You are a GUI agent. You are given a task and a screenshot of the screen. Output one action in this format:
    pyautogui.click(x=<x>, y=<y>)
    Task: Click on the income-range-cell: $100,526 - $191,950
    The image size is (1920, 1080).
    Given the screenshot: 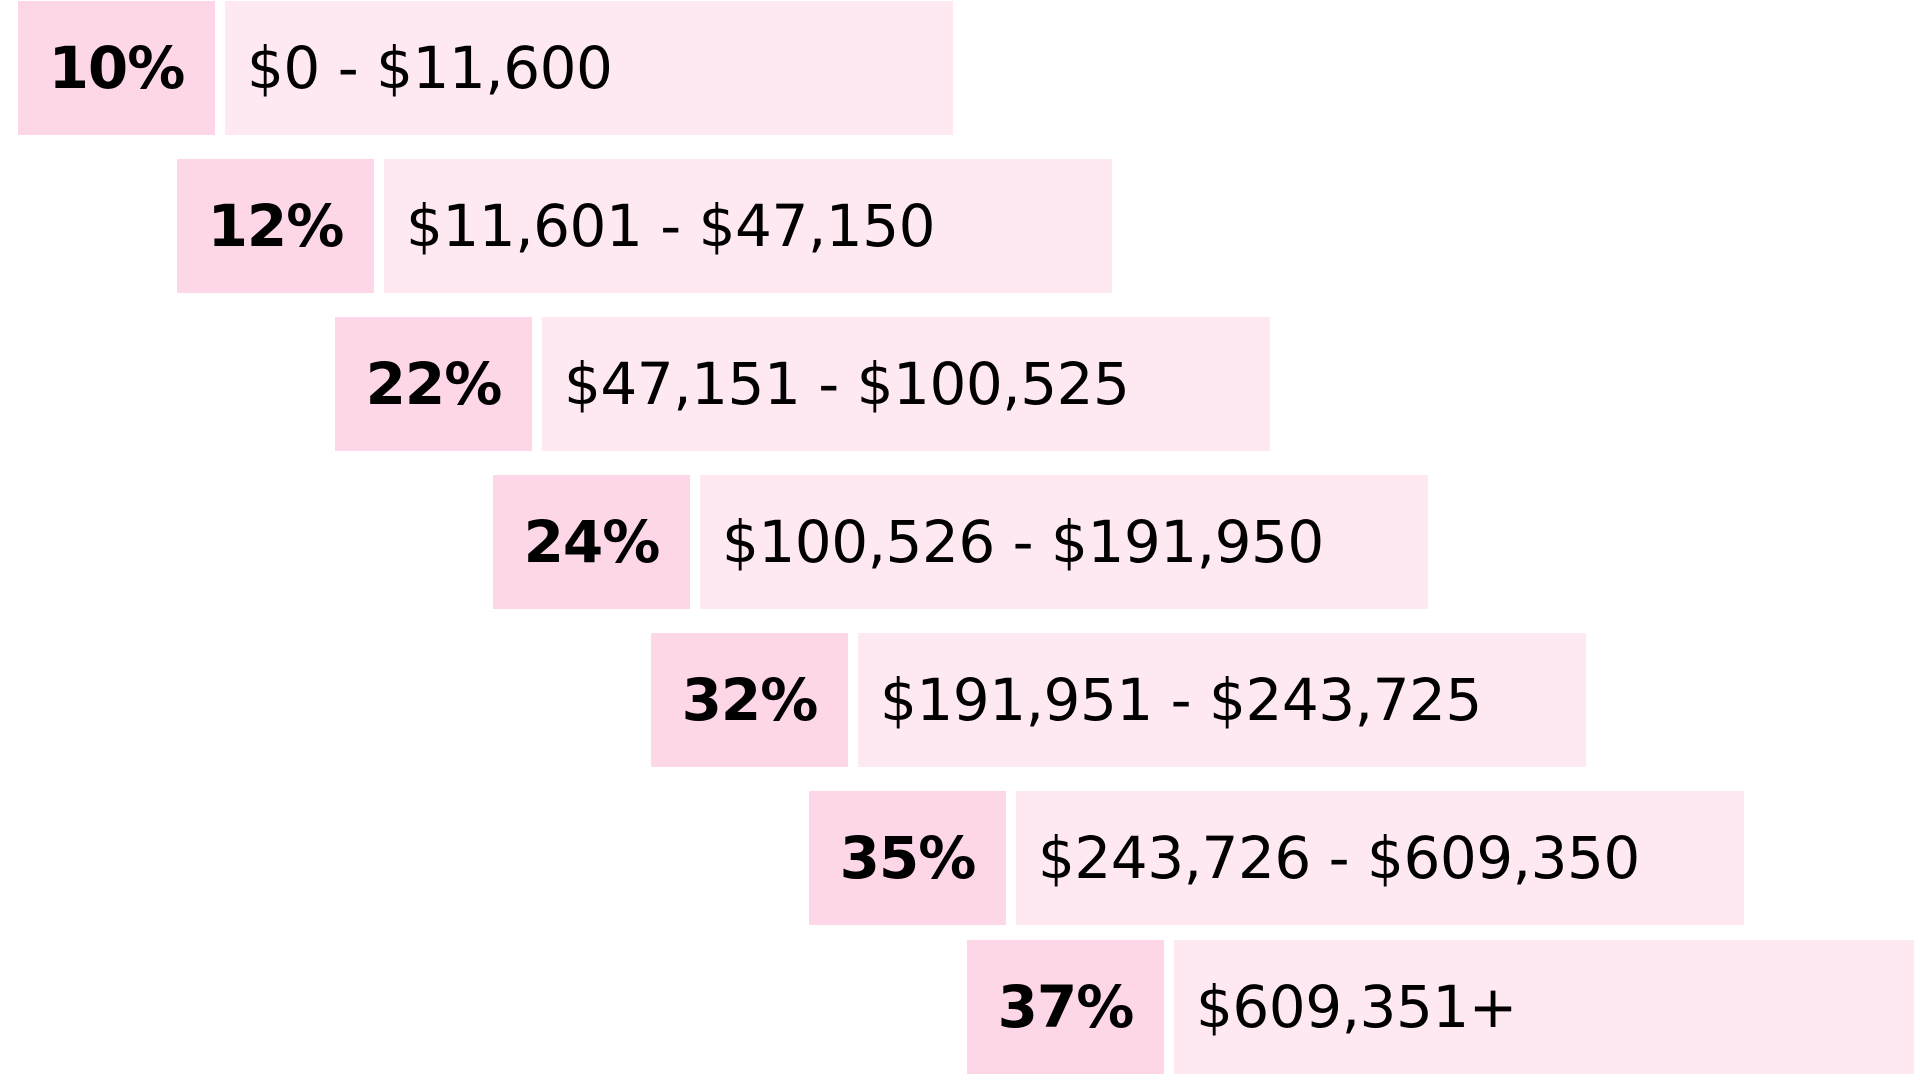 What is the action you would take?
    pyautogui.click(x=1064, y=542)
    